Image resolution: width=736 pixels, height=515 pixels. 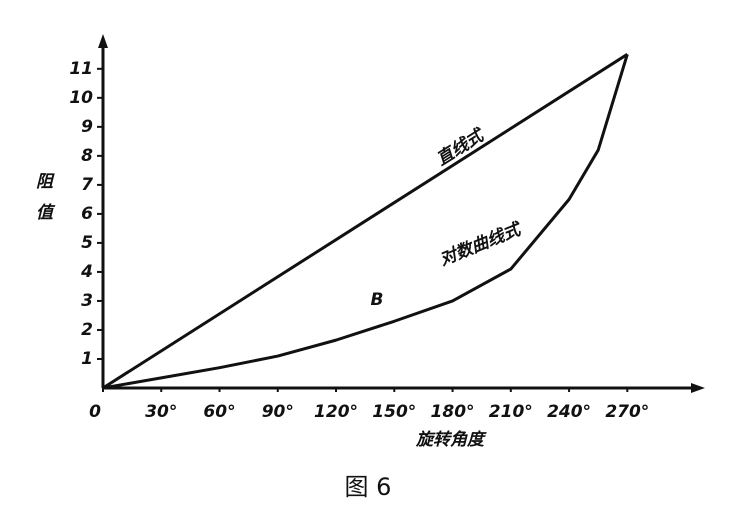 I want to click on y-tick-label: 1, so click(x=87, y=359).